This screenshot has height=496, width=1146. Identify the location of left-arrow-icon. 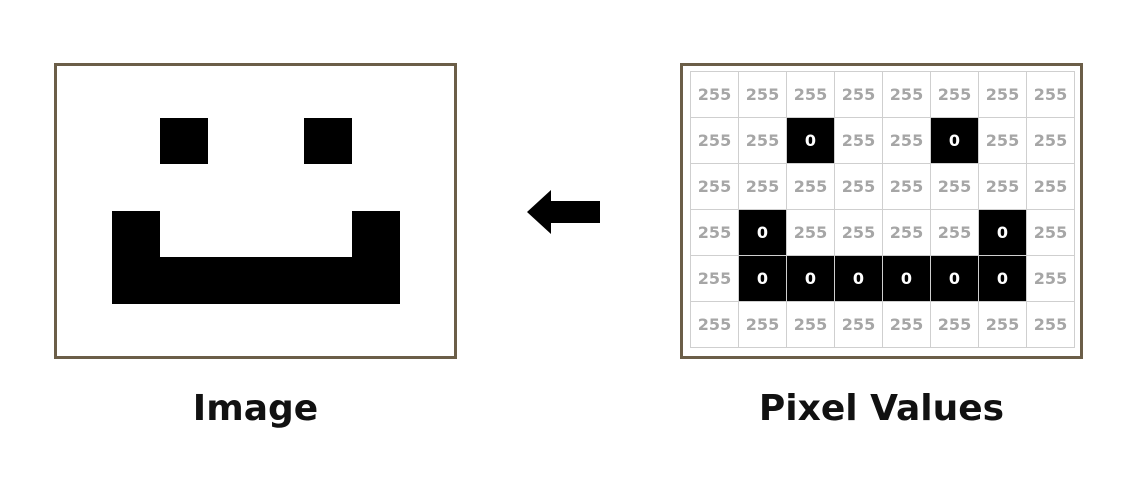
(563, 212).